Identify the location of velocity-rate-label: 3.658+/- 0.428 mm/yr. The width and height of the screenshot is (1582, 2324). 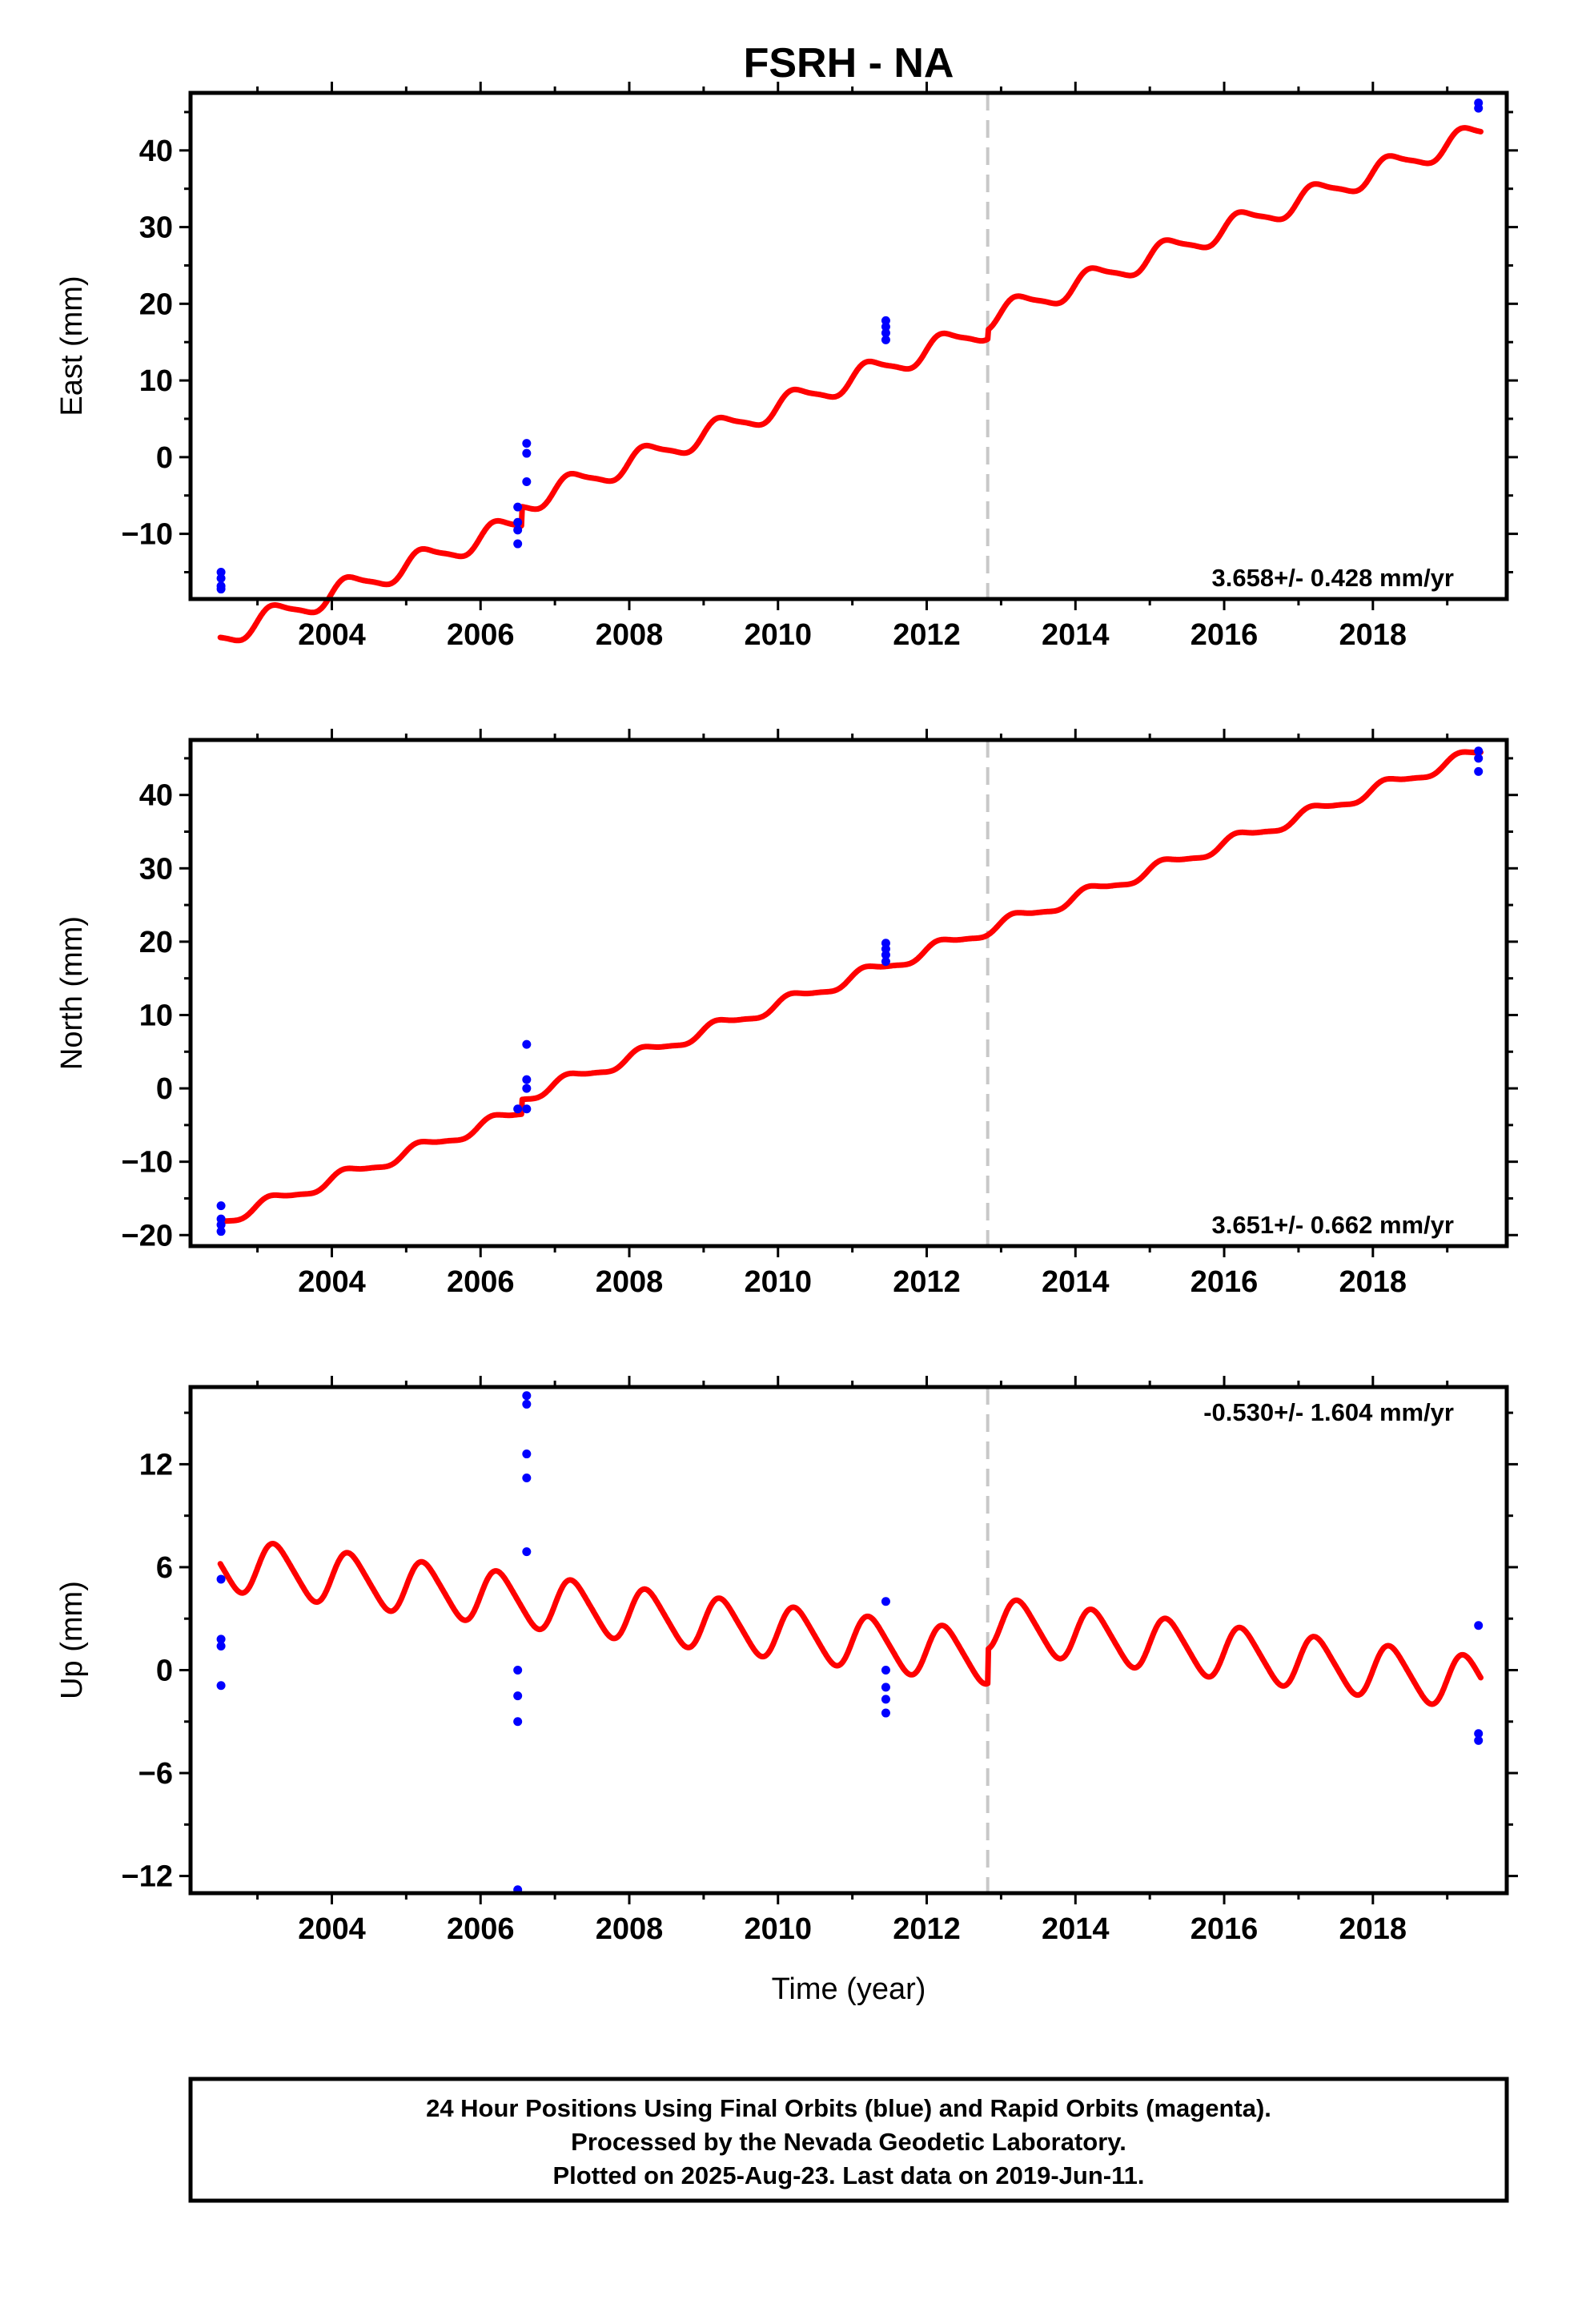
(1333, 578).